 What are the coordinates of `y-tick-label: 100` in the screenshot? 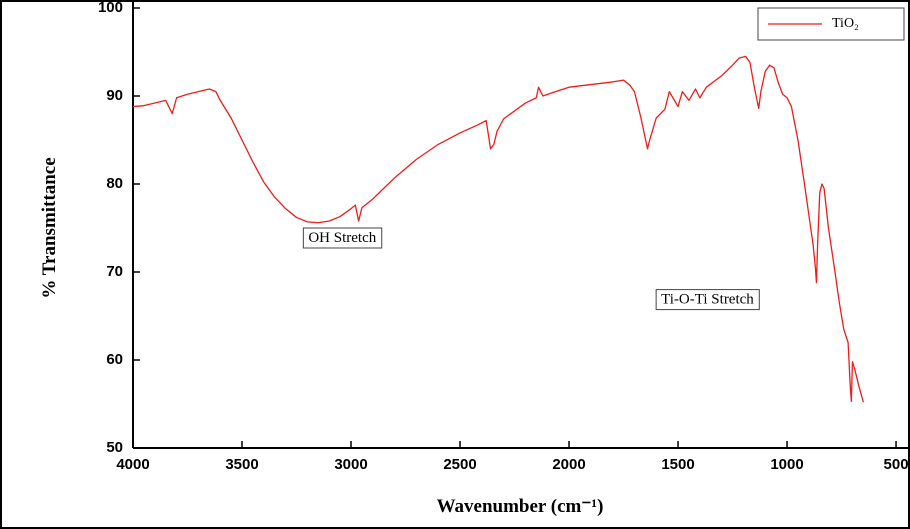 It's located at (110, 8).